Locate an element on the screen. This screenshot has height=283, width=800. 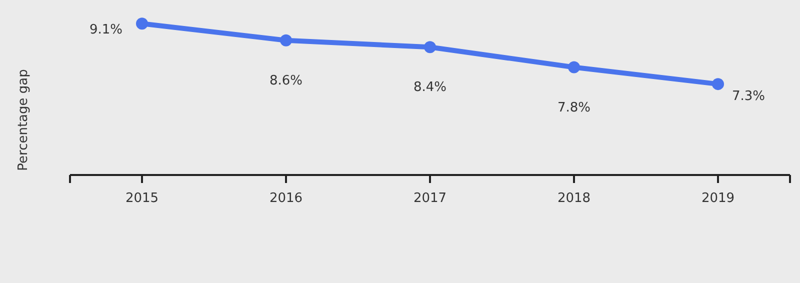
y-axis-title: Percentage gap is located at coordinates (23, 120).